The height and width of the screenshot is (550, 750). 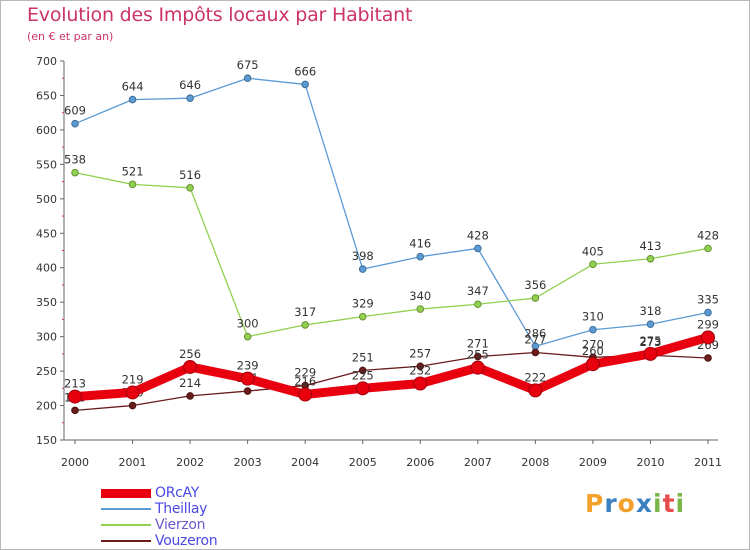 What do you see at coordinates (305, 71) in the screenshot?
I see `data-label-theillay: 666` at bounding box center [305, 71].